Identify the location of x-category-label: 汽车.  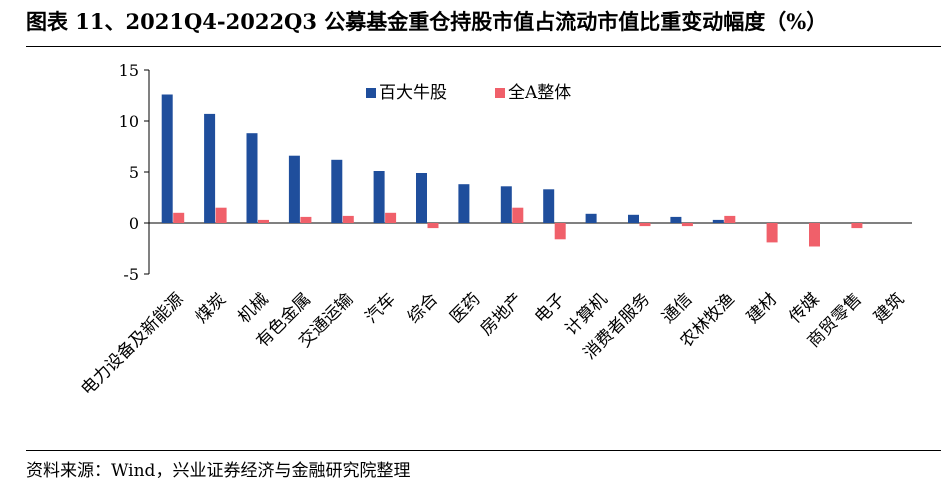
(380, 308).